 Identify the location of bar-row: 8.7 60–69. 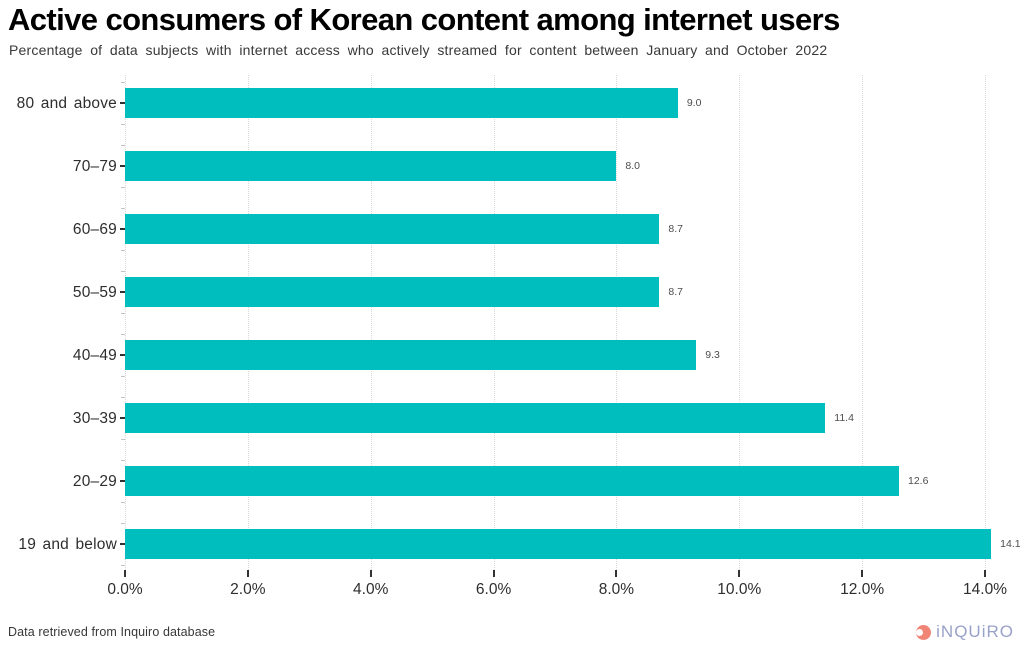
(529, 229).